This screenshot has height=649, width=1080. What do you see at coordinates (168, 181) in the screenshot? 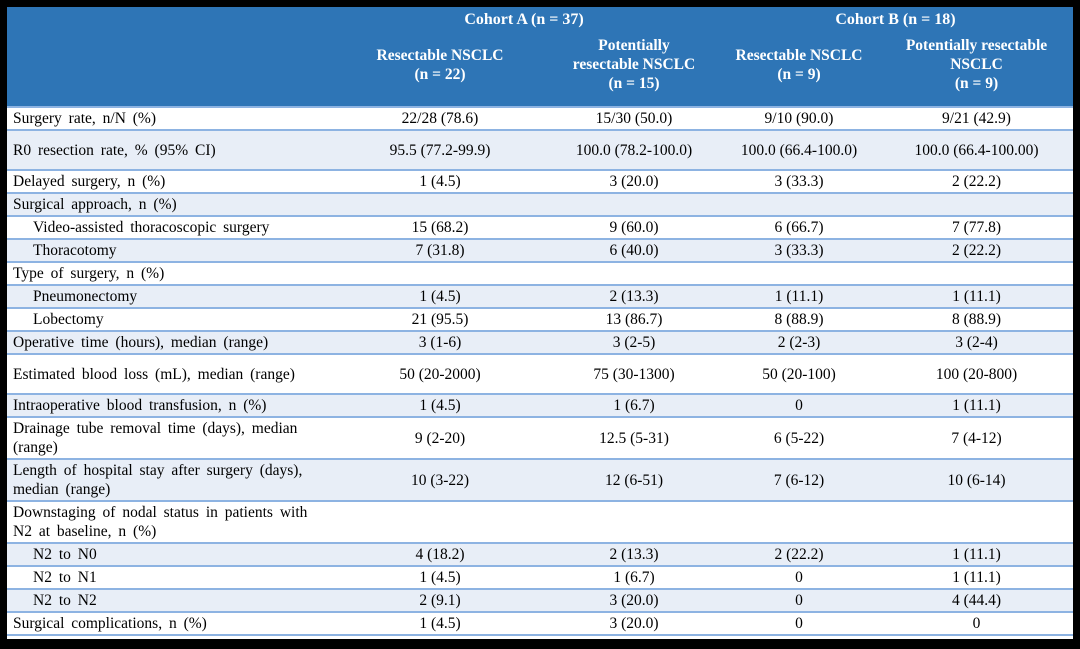
I see `row-label: Delayed surgery, n (%)` at bounding box center [168, 181].